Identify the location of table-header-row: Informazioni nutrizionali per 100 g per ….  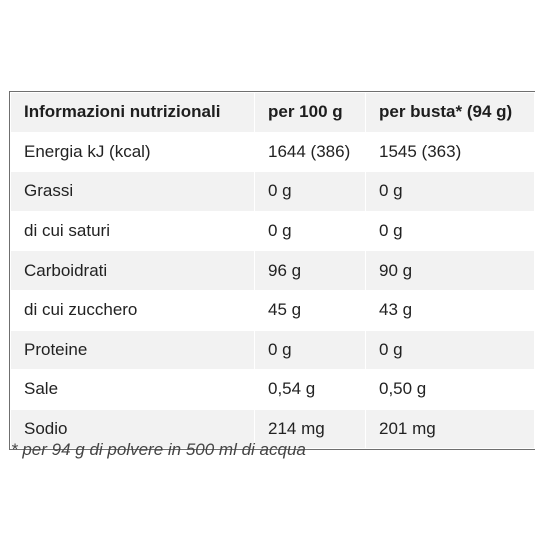
(272, 112).